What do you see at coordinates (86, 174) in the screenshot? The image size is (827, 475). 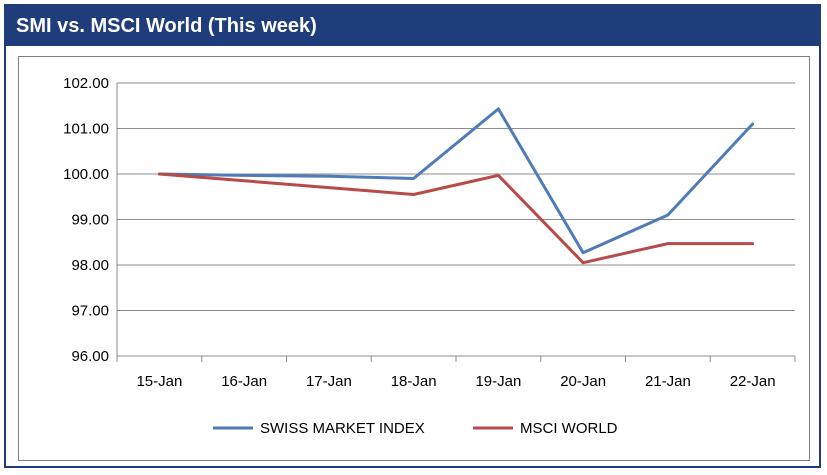 I see `y-tick-label: 100.00` at bounding box center [86, 174].